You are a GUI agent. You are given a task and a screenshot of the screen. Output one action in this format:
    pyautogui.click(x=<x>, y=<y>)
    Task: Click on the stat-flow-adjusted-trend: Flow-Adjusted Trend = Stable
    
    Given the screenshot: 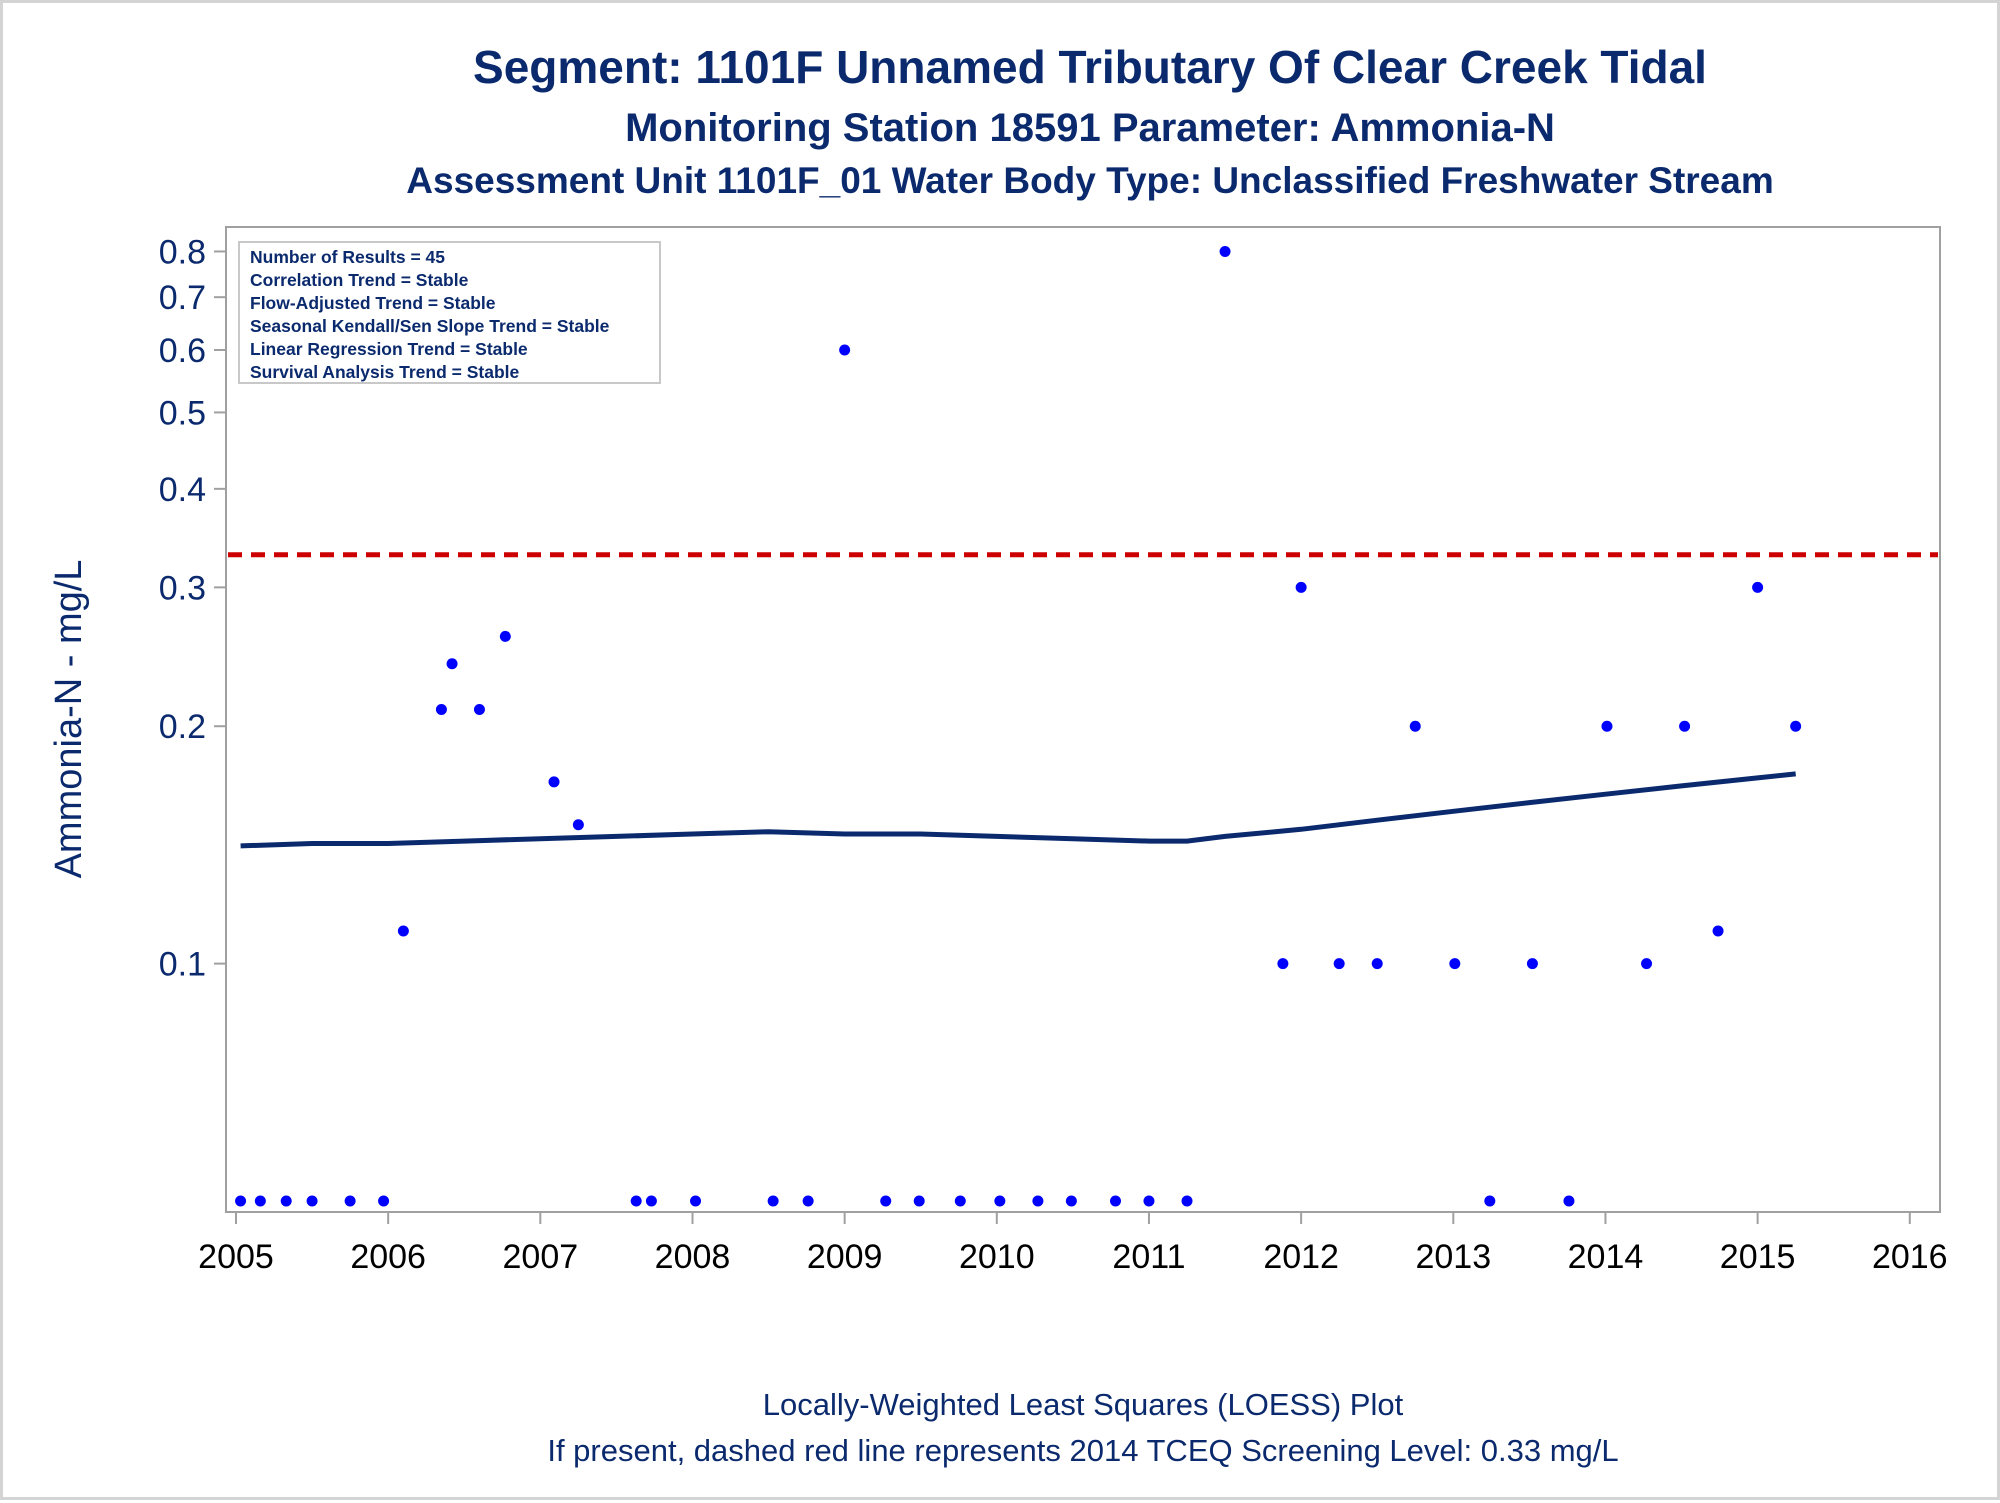 What is the action you would take?
    pyautogui.click(x=373, y=303)
    